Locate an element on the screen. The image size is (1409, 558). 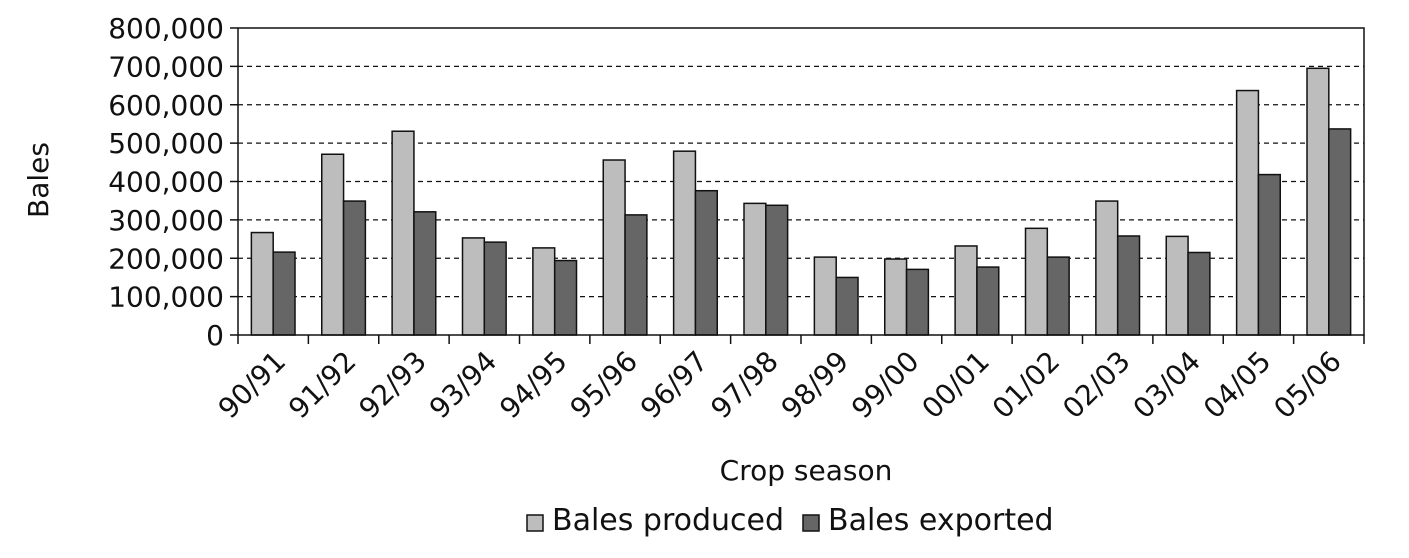
x-tick-label: 03/04 is located at coordinates (1167, 385).